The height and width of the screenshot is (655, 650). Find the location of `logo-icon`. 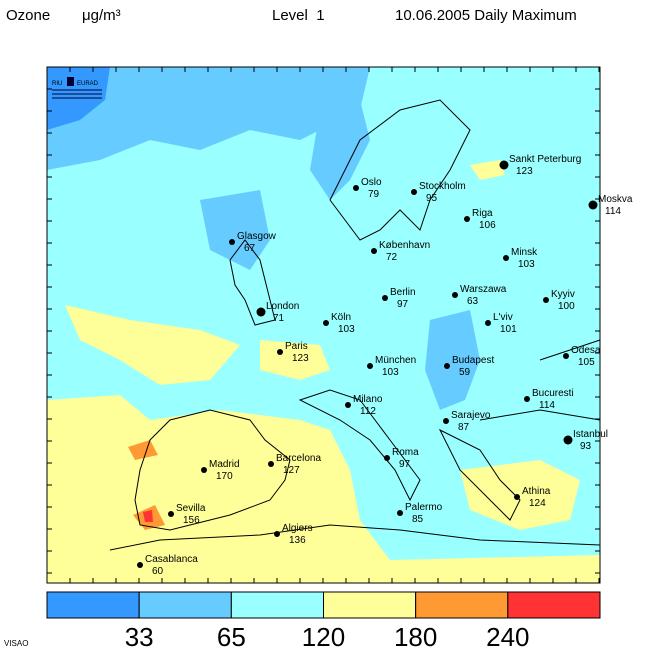

logo-icon is located at coordinates (70, 81).